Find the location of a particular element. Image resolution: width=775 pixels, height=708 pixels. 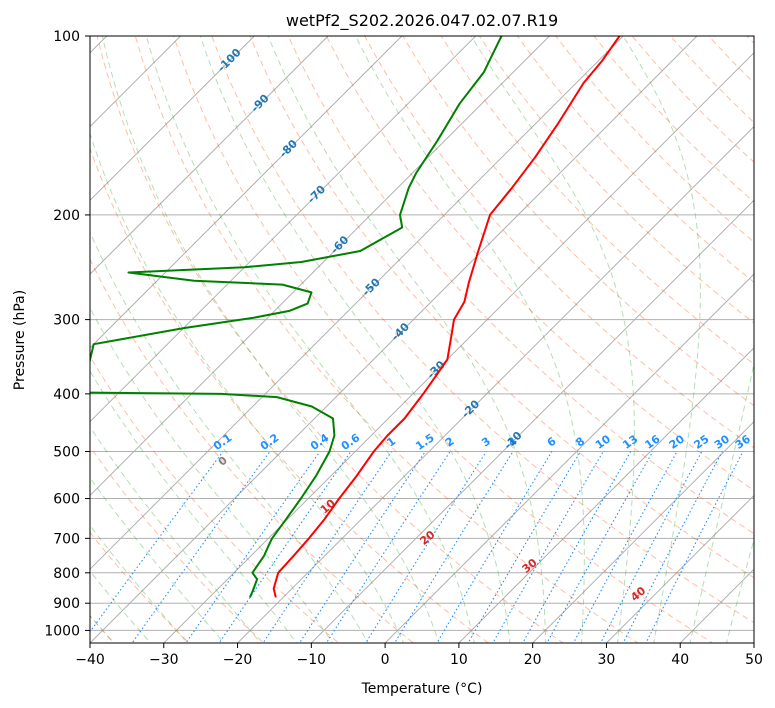

y-tick-label: 100 is located at coordinates (66, 37).